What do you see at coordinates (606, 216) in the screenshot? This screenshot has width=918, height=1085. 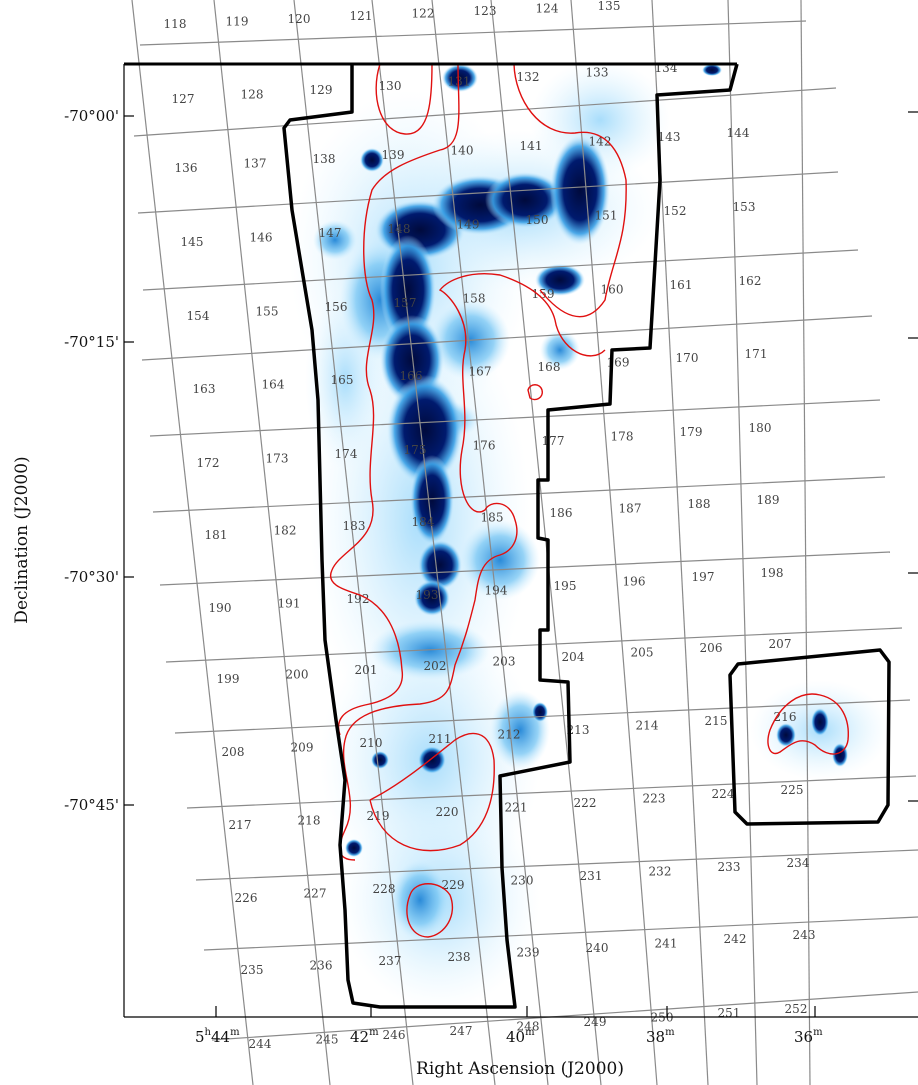 I see `field-number-label: 151` at bounding box center [606, 216].